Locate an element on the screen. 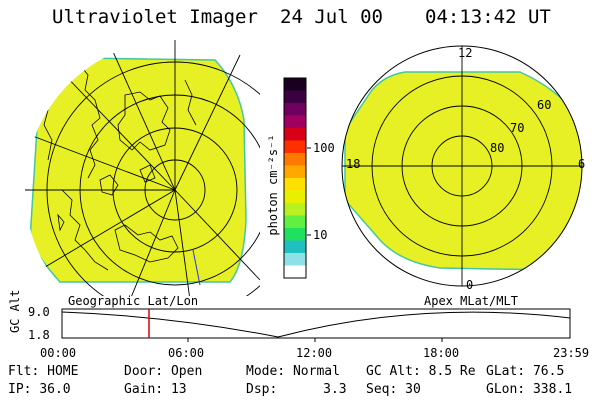 Image resolution: width=600 pixels, height=400 pixels. altitude-curve is located at coordinates (316, 324).